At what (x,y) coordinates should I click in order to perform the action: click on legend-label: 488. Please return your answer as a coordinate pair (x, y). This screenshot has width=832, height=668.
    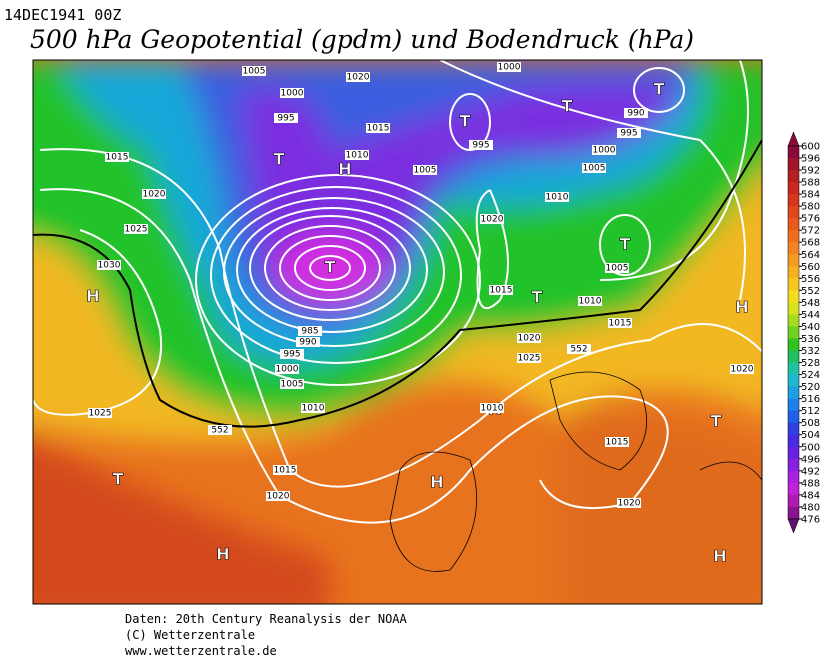
    Looking at the image, I should click on (810, 483).